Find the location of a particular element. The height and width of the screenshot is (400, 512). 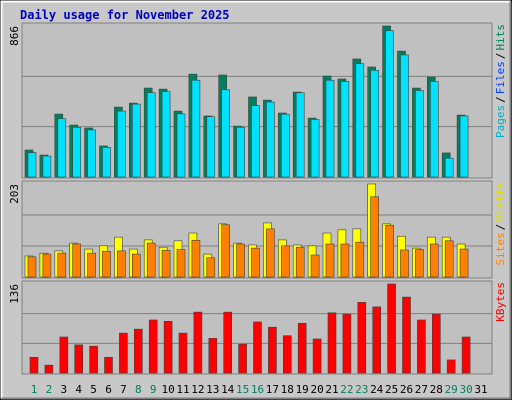

x-tick-label: 9 is located at coordinates (153, 389).